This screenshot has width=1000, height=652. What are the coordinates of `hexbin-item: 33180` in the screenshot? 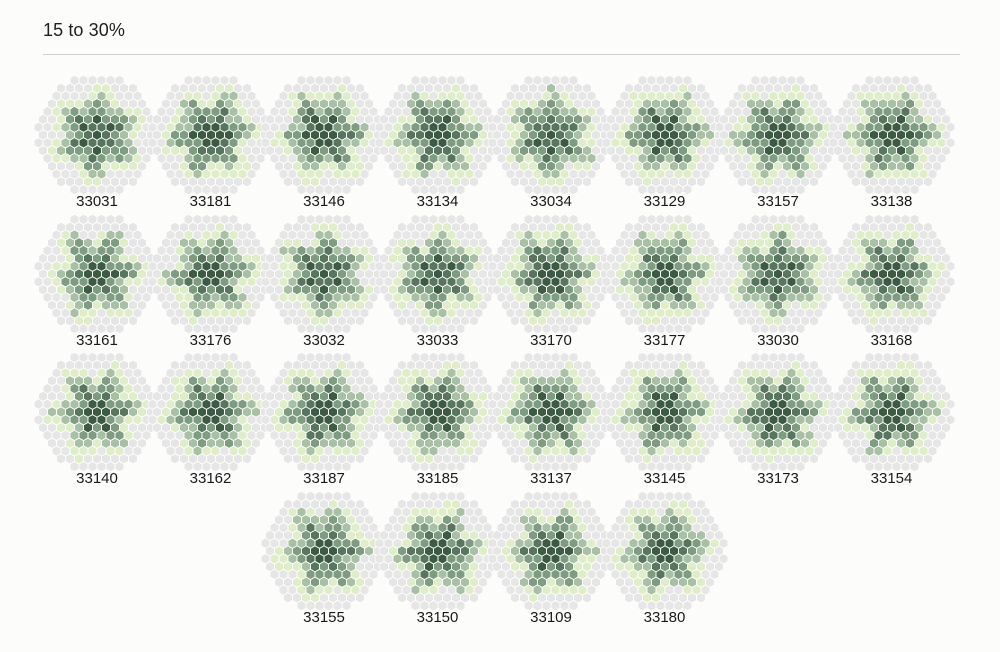 It's located at (664, 560).